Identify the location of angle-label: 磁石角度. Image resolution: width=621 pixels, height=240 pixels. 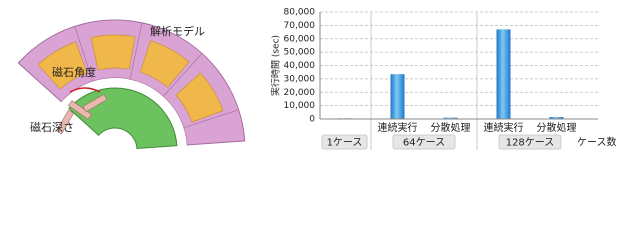
(74, 72).